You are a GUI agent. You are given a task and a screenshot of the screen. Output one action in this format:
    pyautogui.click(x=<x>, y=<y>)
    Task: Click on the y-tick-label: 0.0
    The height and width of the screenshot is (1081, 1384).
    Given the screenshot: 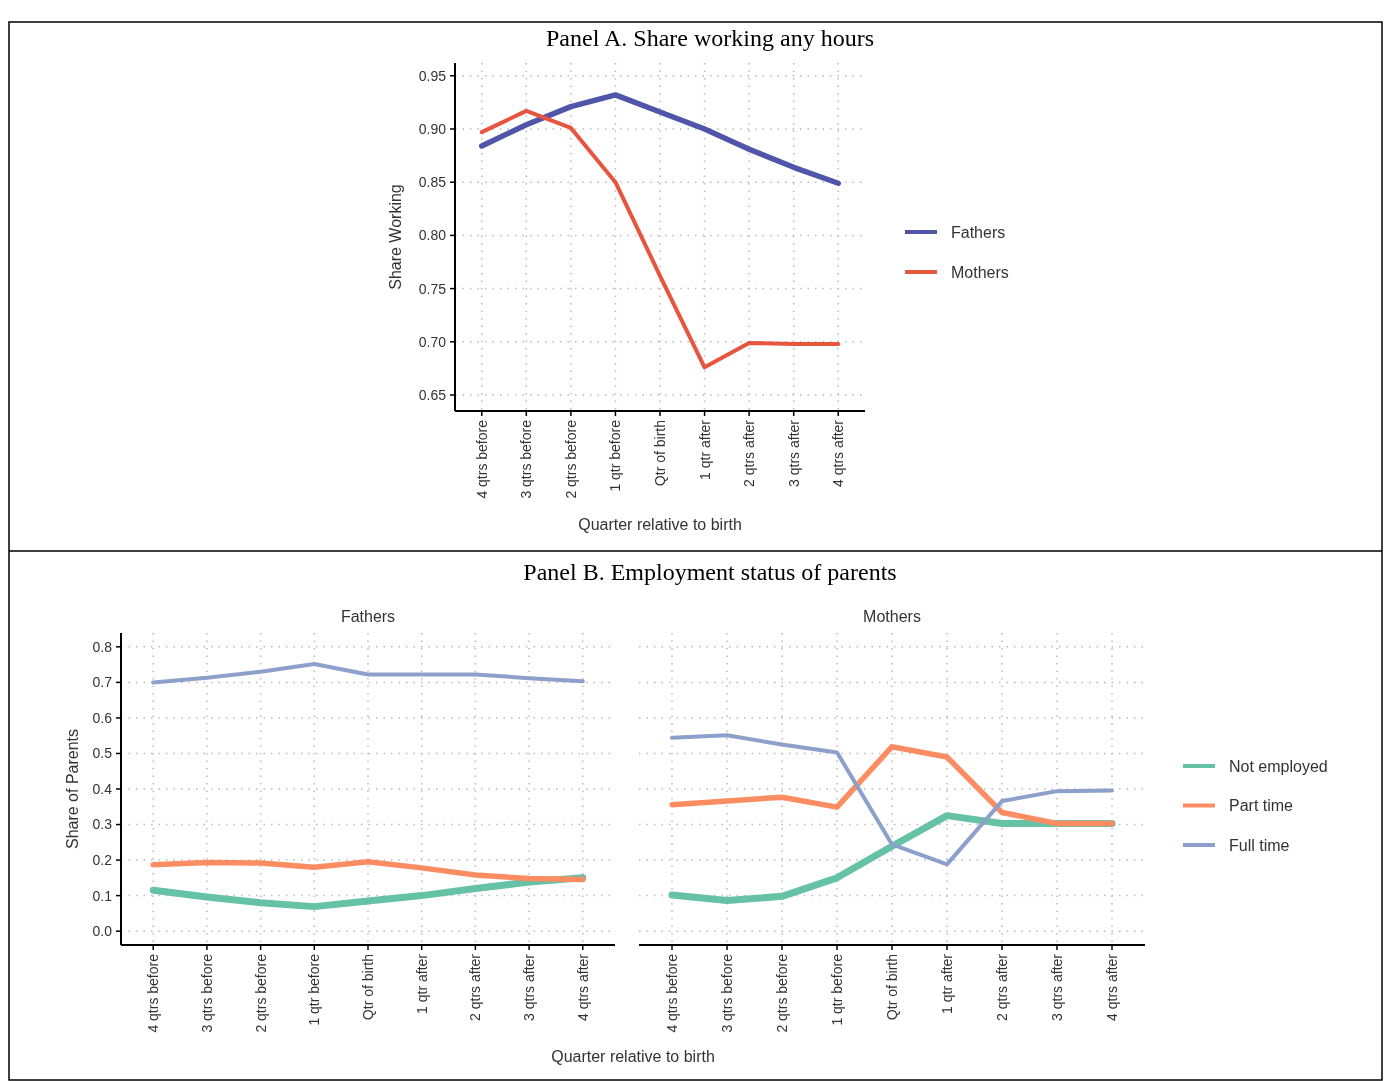 What is the action you would take?
    pyautogui.click(x=102, y=931)
    